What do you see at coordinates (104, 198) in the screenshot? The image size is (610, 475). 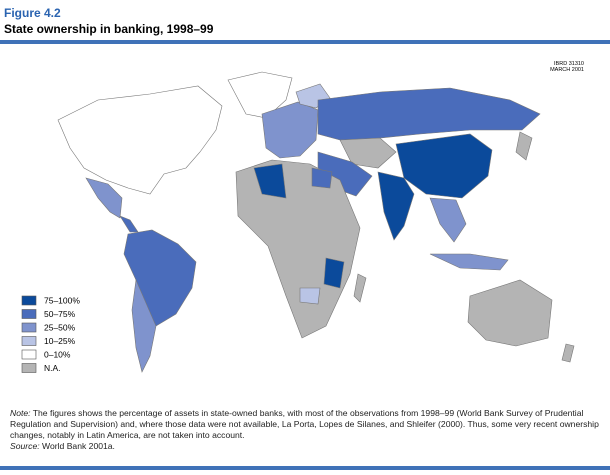 I see `mexico` at bounding box center [104, 198].